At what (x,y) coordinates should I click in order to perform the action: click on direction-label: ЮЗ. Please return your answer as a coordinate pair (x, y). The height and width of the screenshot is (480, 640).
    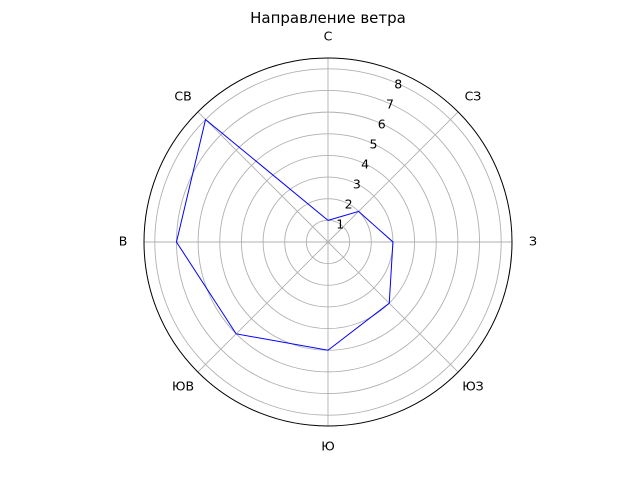
    Looking at the image, I should click on (473, 385).